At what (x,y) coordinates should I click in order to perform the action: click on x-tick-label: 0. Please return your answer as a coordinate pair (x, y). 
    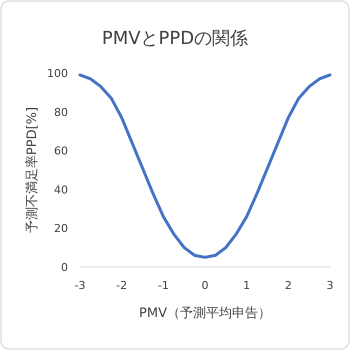
    Looking at the image, I should click on (205, 285).